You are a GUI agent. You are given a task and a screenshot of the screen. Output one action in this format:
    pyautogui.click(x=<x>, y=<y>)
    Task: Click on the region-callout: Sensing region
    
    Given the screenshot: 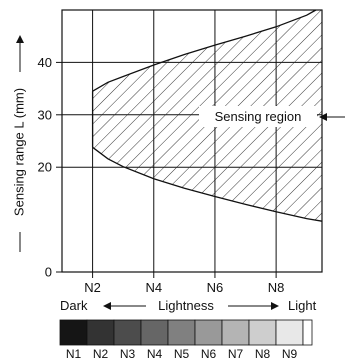 What is the action you would take?
    pyautogui.click(x=272, y=116)
    